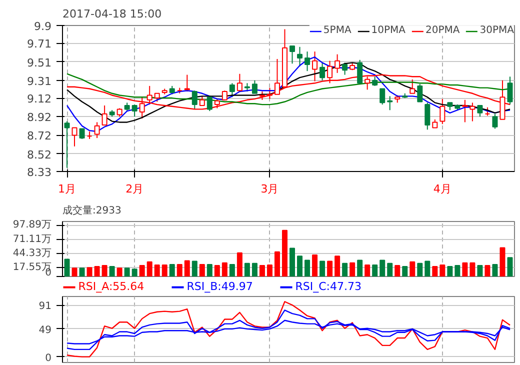 The image size is (520, 365). What do you see at coordinates (43, 26) in the screenshot?
I see `y-tick-label: 9.9` at bounding box center [43, 26].